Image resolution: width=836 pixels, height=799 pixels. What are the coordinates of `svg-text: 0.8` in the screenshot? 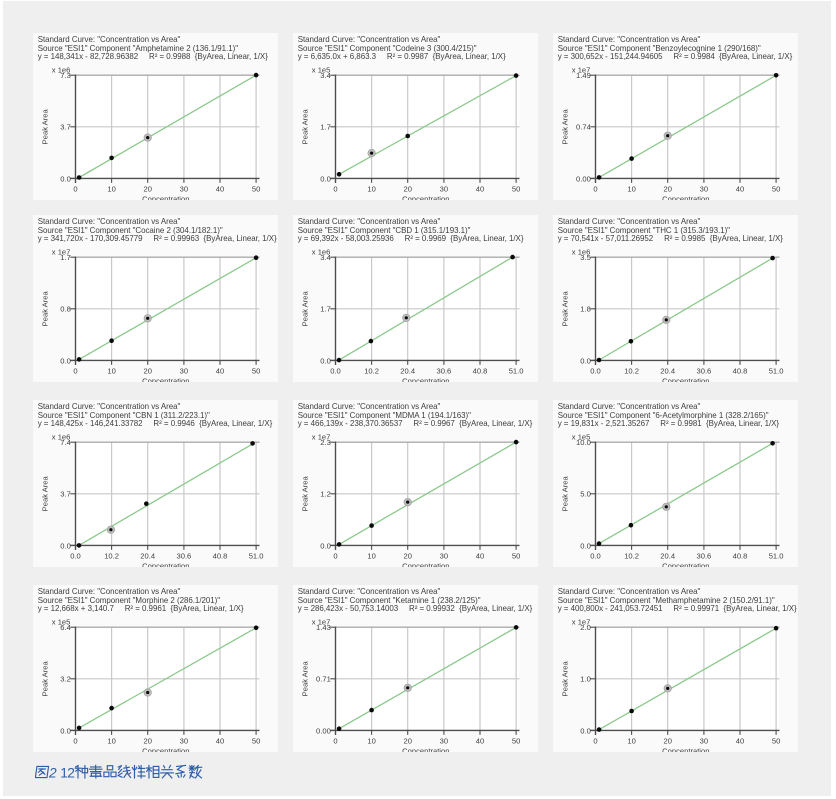 It's located at (65, 309).